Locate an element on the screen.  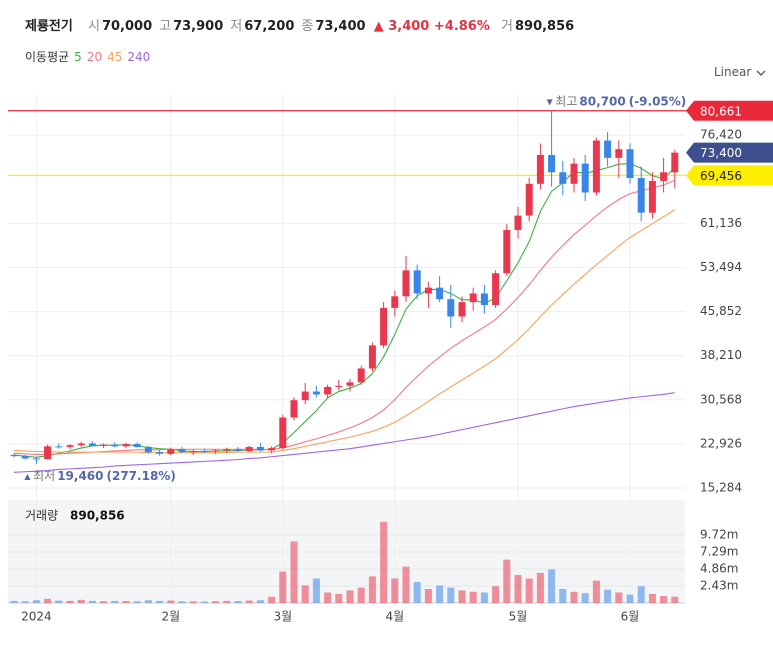
legend-entry: 45 is located at coordinates (115, 57).